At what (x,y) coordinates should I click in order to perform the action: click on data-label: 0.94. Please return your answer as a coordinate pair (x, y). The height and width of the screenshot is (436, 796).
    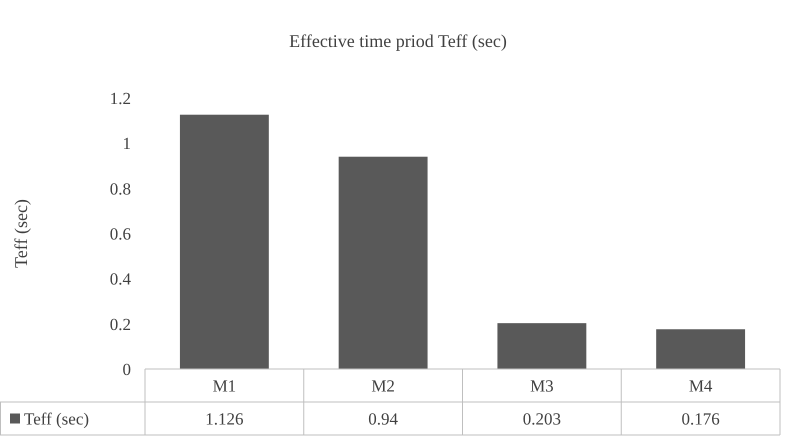
    Looking at the image, I should click on (383, 418).